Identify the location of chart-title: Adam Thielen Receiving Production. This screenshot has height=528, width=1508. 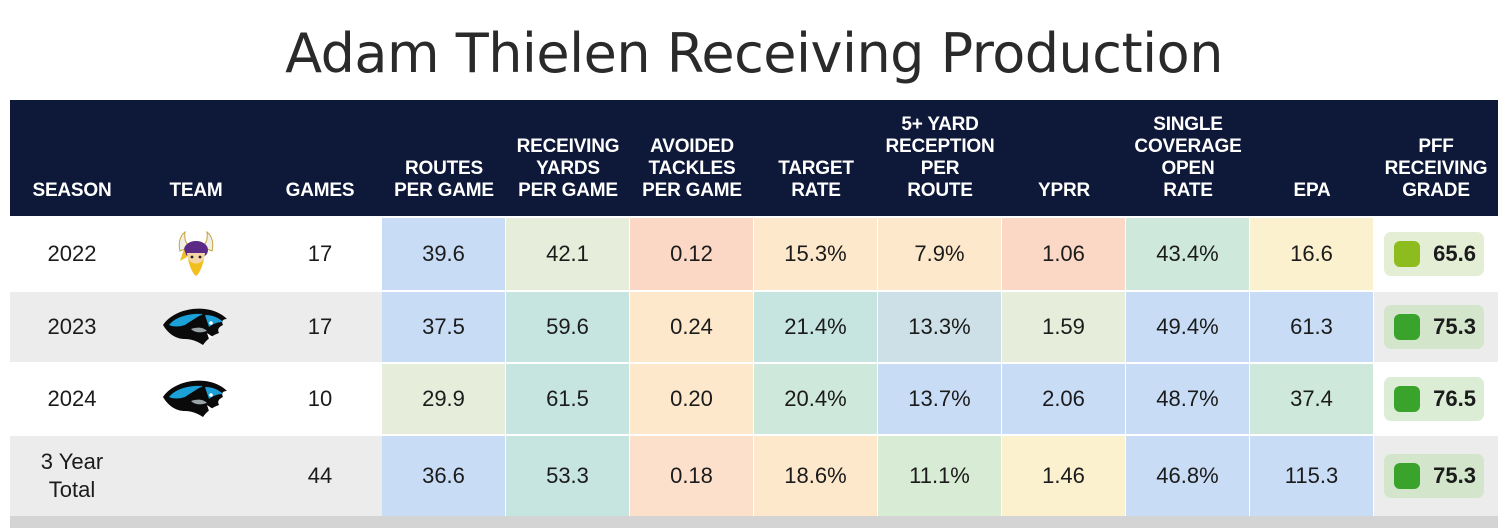
(754, 53).